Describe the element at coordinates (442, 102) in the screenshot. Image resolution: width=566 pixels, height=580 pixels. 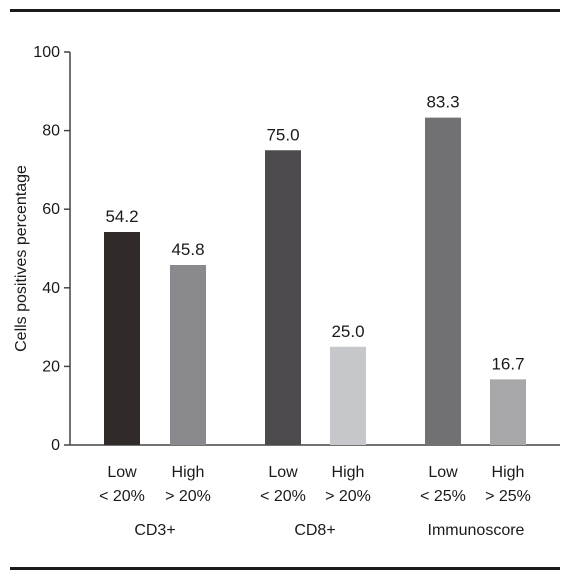
I see `data-label: 83.3` at that location.